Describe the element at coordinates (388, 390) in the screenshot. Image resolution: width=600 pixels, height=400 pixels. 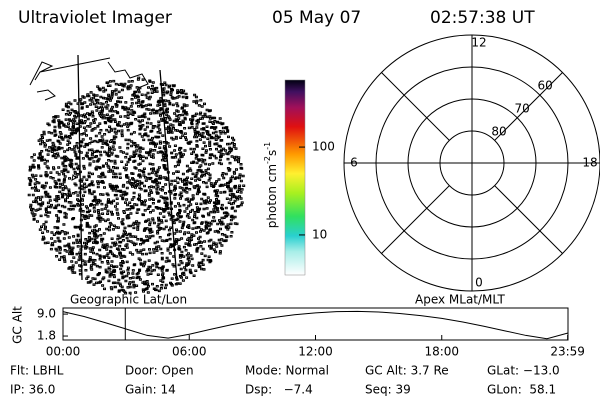
I see `status-field: Seq: 39` at that location.